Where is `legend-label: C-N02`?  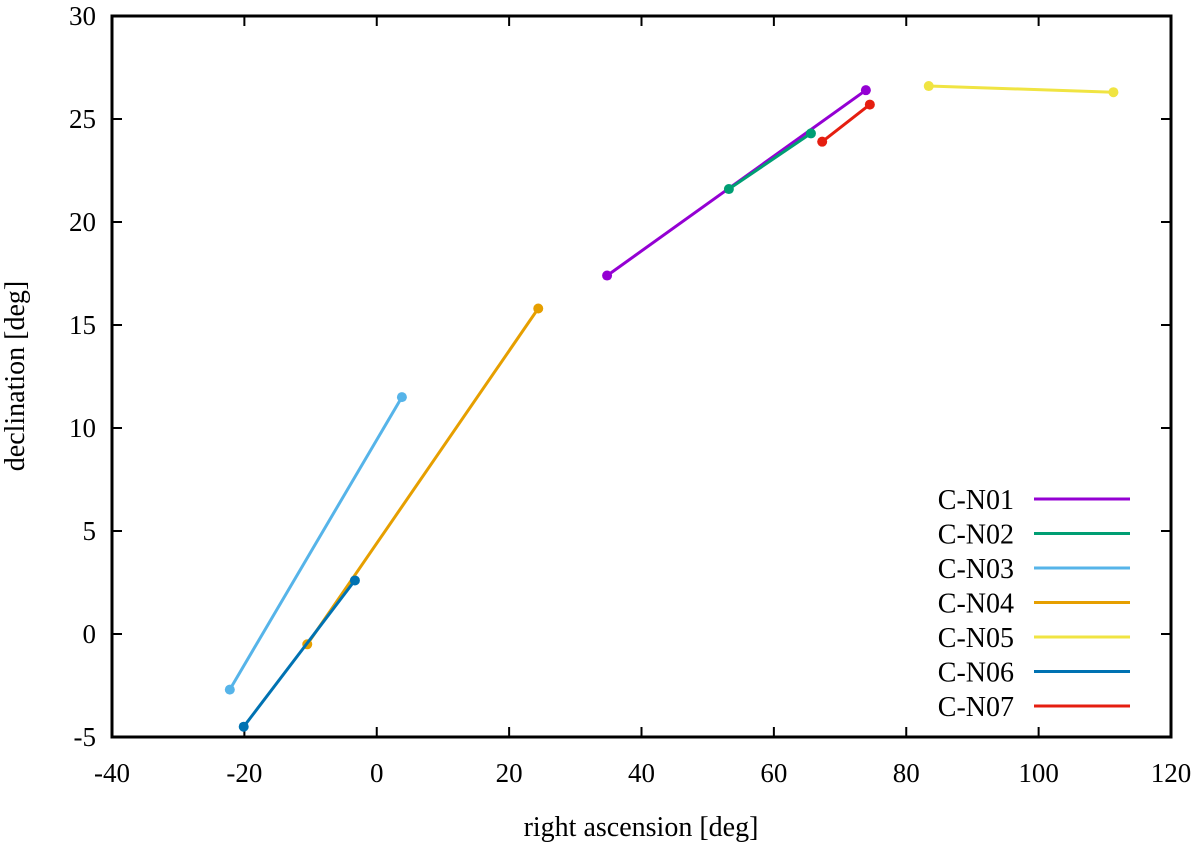
legend-label: C-N02 is located at coordinates (976, 535).